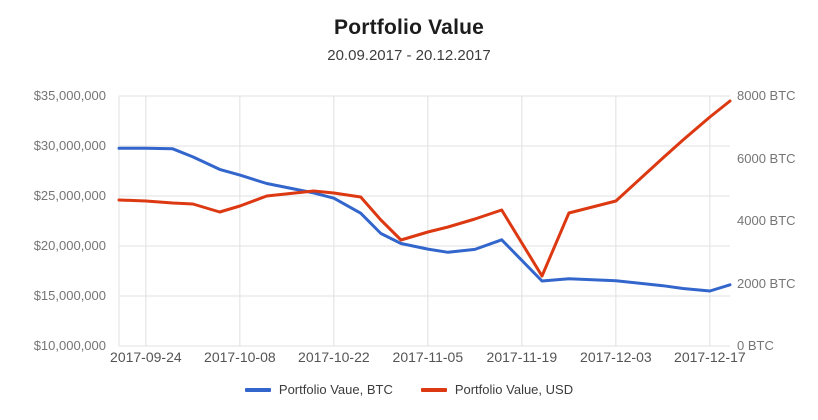 The width and height of the screenshot is (818, 420). Describe the element at coordinates (69, 295) in the screenshot. I see `left-axis-tick-label: $15,000,000` at that location.